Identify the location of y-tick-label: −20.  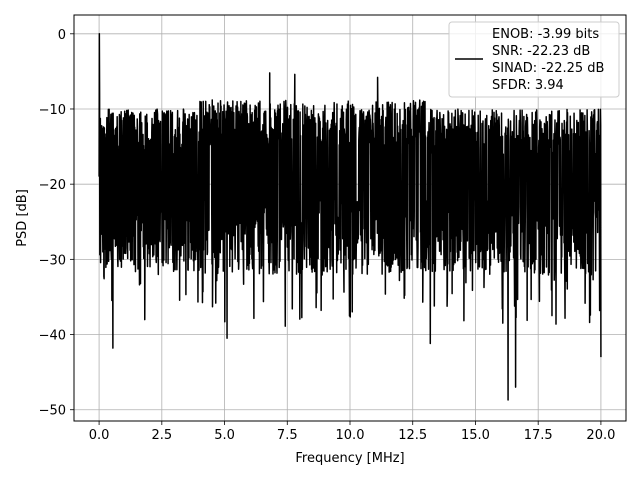
(52, 185).